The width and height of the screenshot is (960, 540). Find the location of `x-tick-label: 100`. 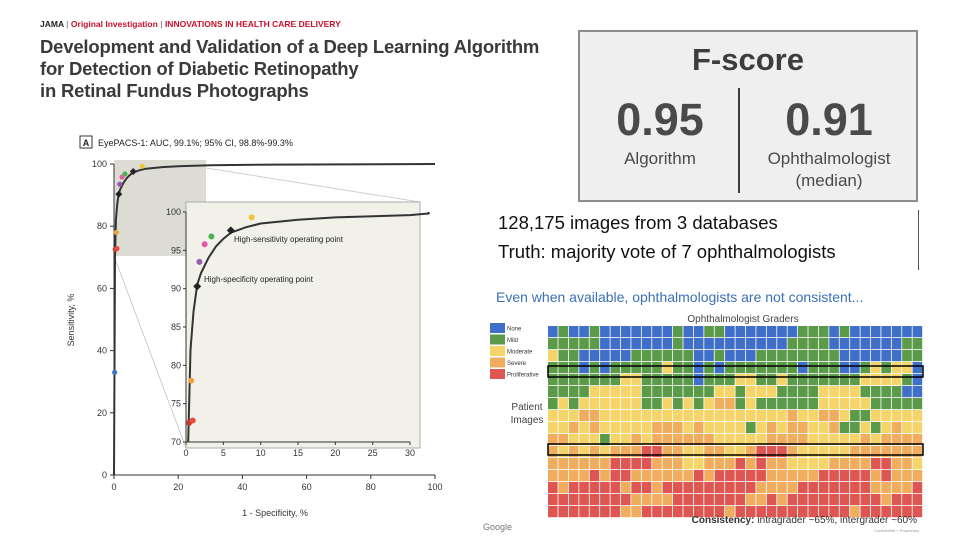

x-tick-label: 100 is located at coordinates (434, 487).